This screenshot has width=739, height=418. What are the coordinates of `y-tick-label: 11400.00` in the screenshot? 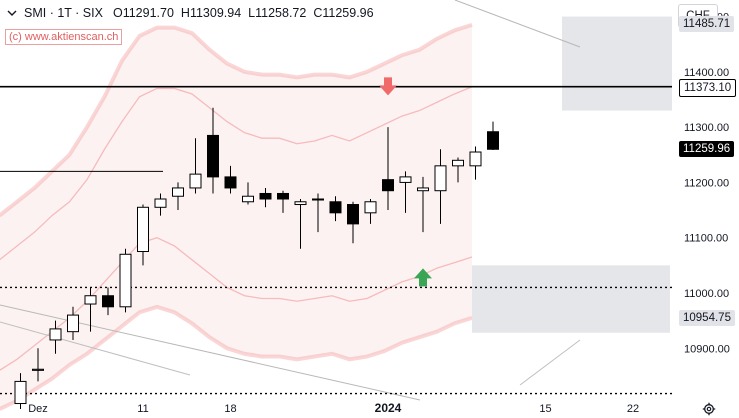 It's located at (706, 73).